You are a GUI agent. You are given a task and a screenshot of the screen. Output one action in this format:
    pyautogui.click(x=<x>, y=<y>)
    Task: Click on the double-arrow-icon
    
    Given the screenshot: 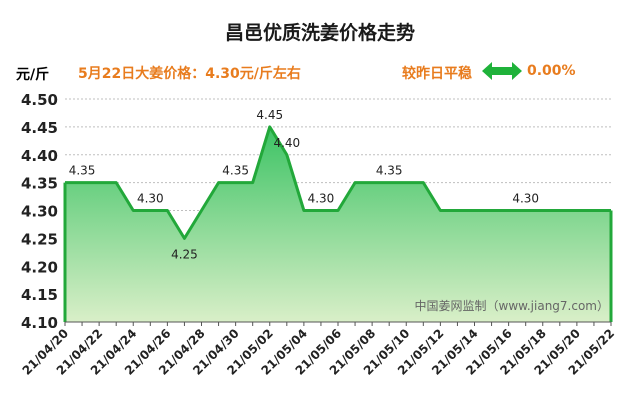 What is the action you would take?
    pyautogui.click(x=502, y=71)
    